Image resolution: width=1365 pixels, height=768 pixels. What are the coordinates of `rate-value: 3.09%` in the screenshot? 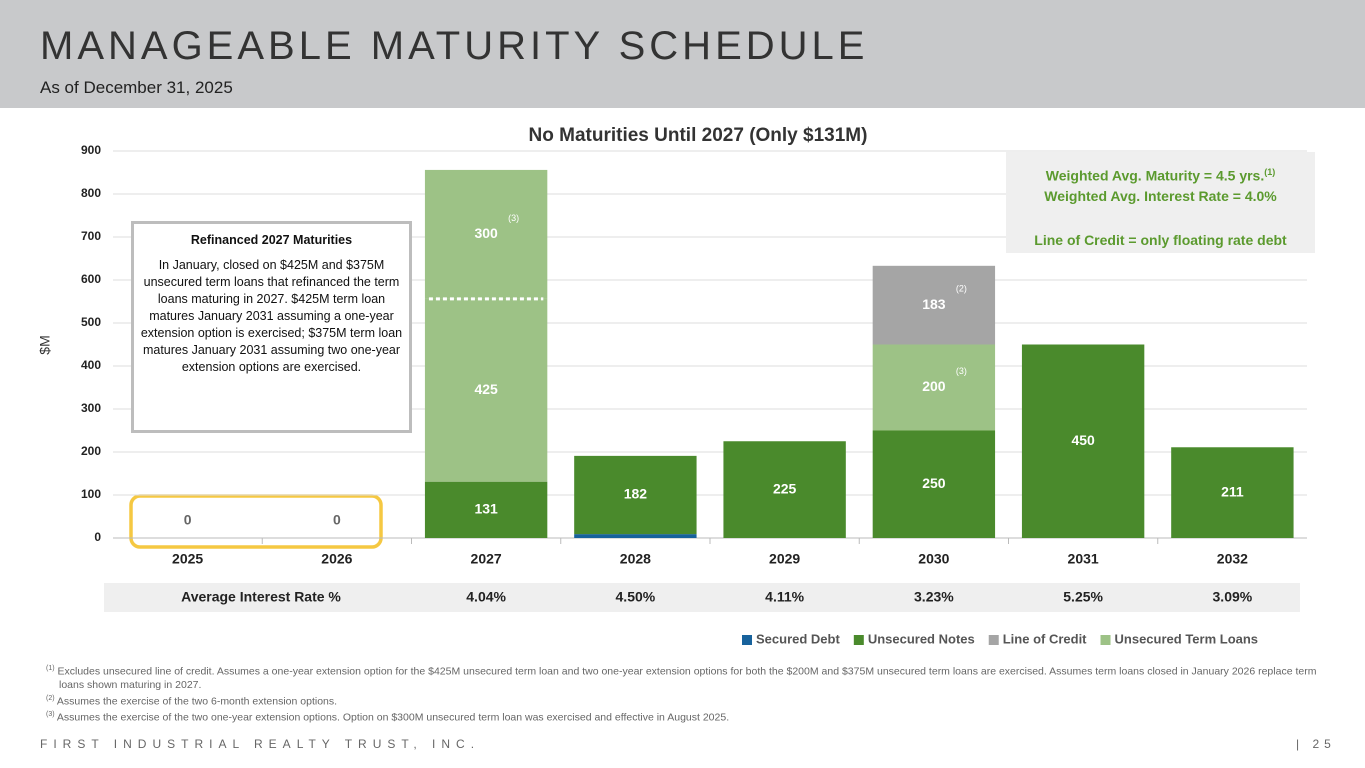 It's located at (1233, 597).